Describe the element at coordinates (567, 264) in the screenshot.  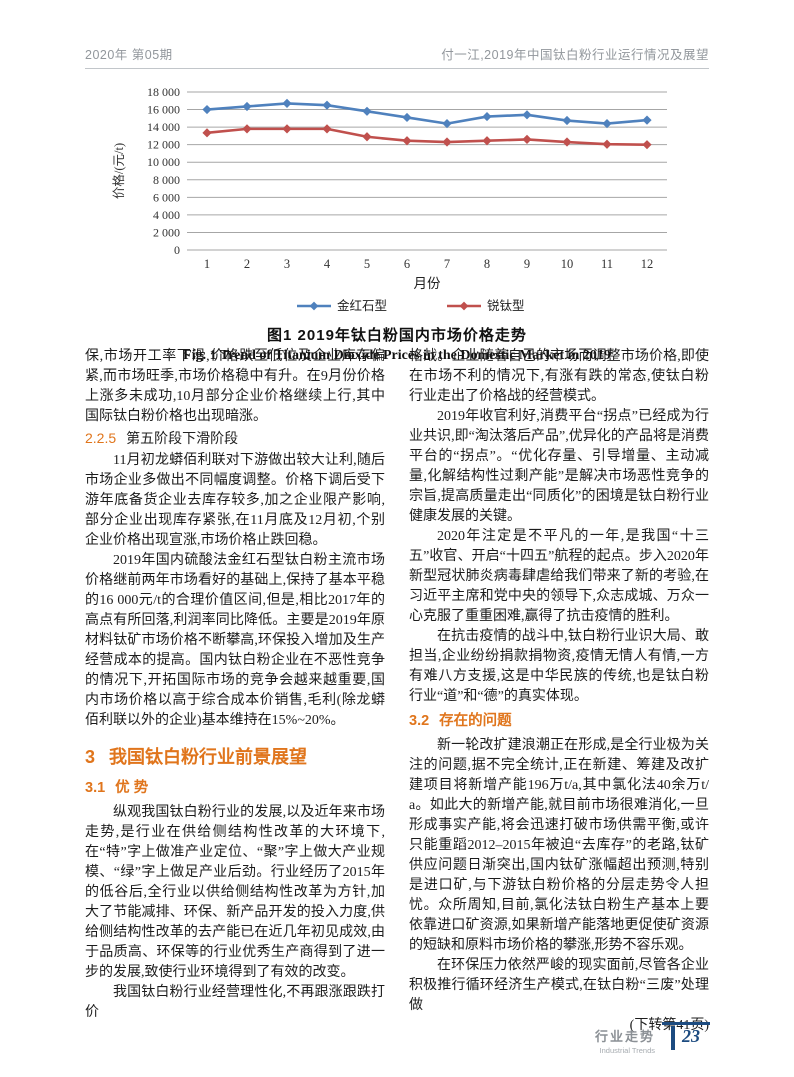
I see `x-tick-label: 10` at that location.